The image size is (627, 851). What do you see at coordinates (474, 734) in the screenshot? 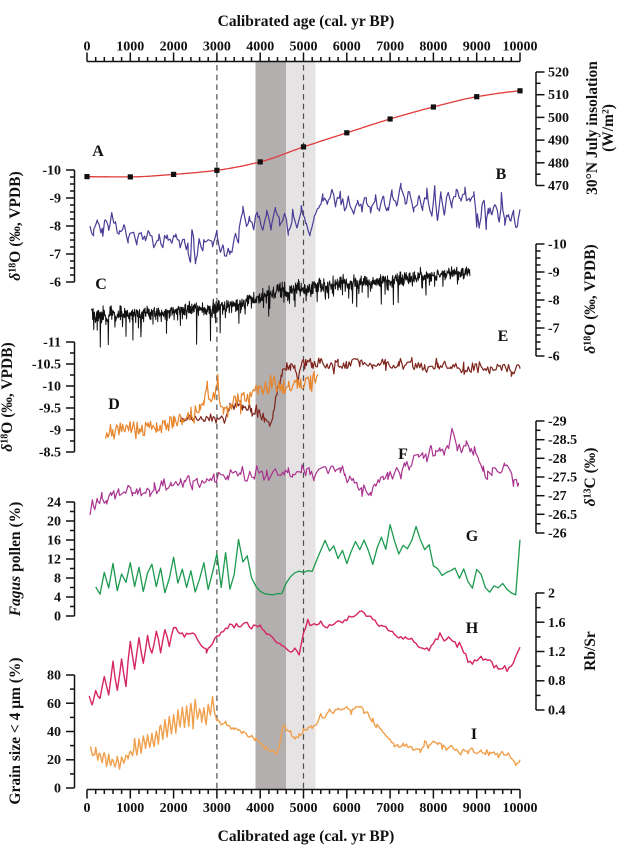
I see `svg-text: I` at bounding box center [474, 734].